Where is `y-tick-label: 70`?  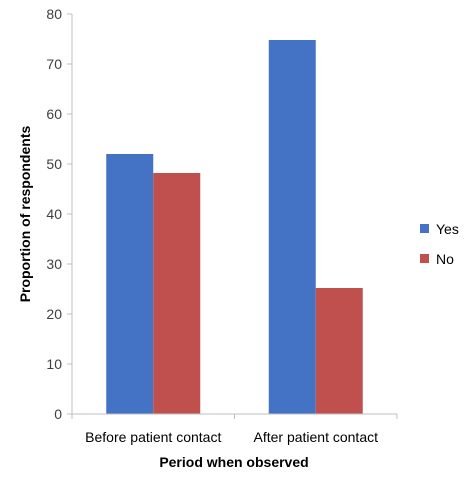 y-tick-label: 70 is located at coordinates (54, 64).